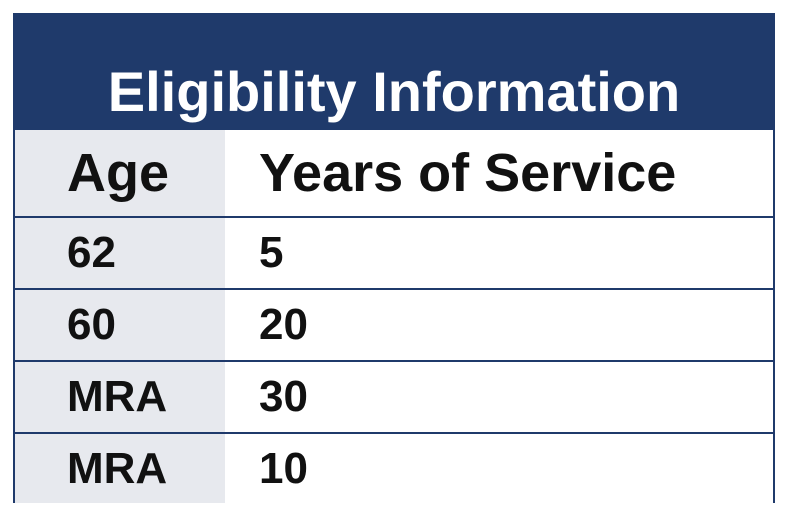 The image size is (789, 521). I want to click on years-of-service-cell: 30, so click(499, 397).